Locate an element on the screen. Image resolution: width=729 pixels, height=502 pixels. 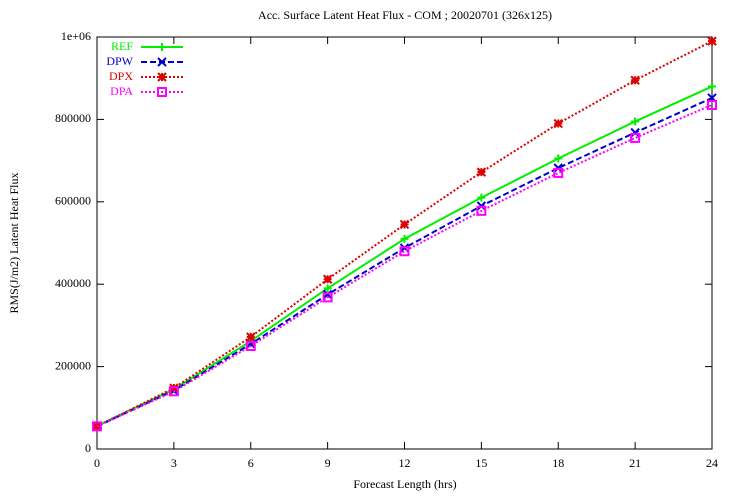
x-tick-label: 15 is located at coordinates (481, 463).